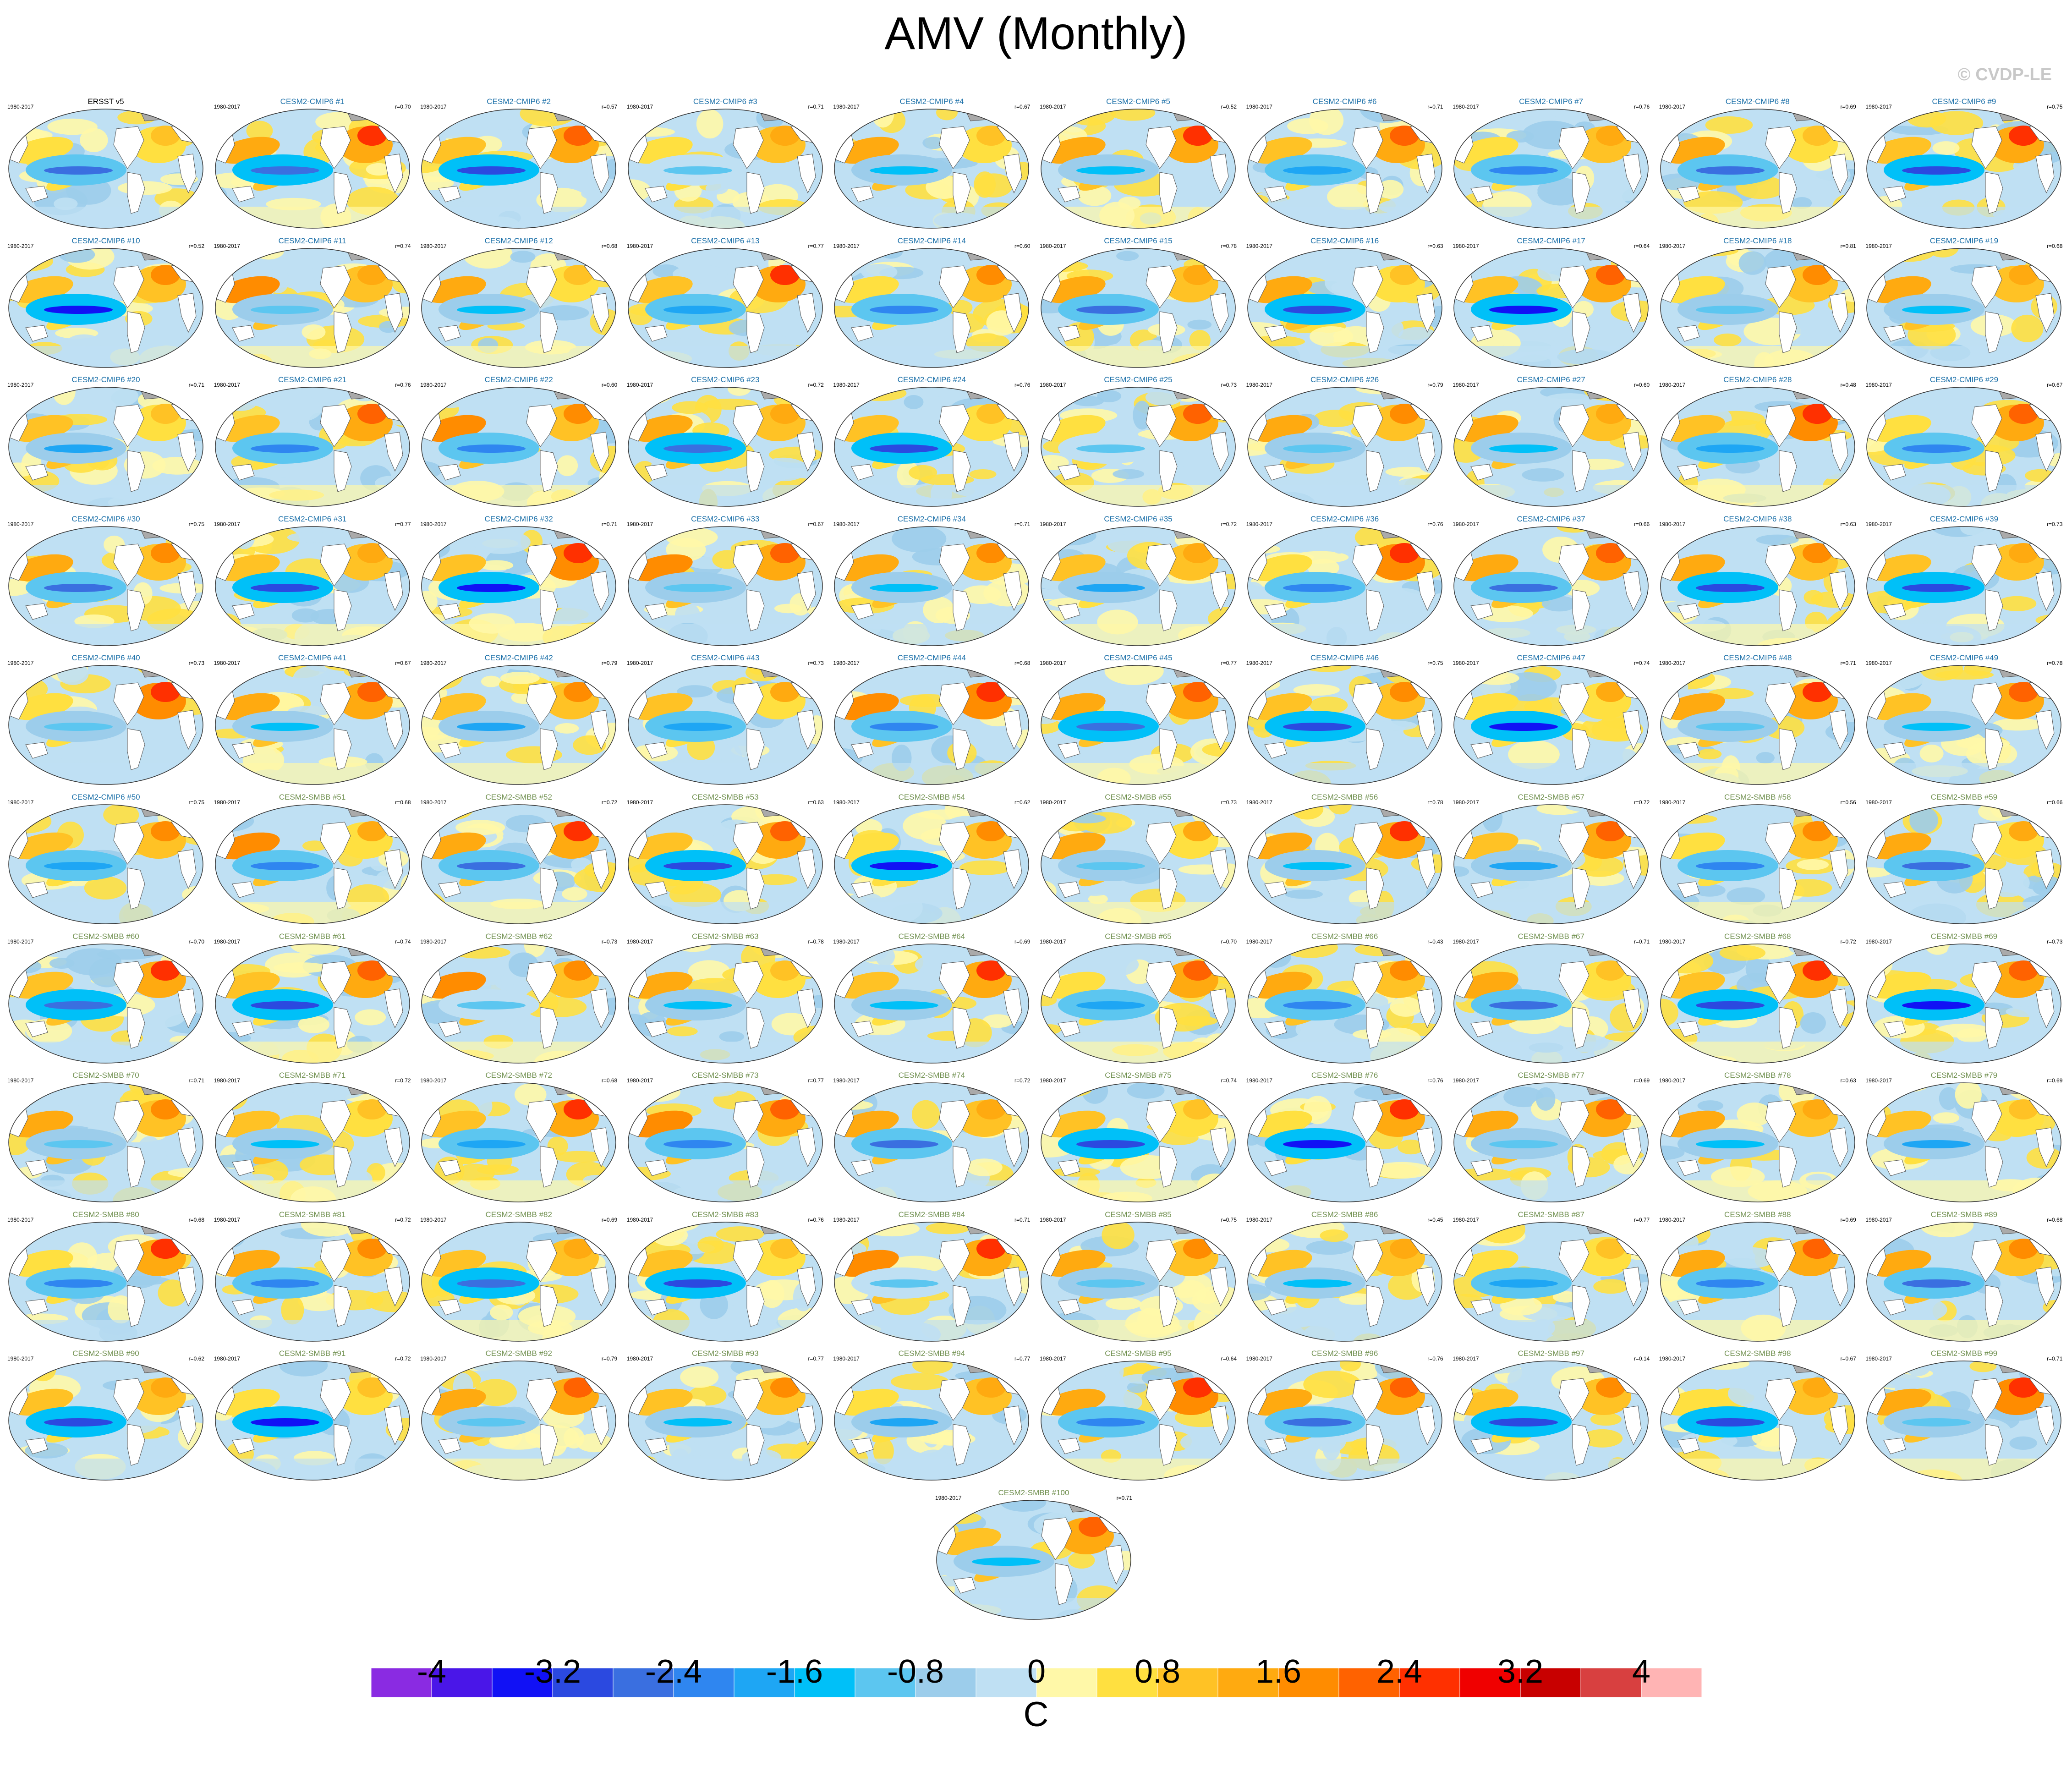 The height and width of the screenshot is (1783, 2072). What do you see at coordinates (1138, 719) in the screenshot?
I see `map-panel: CESM2-CMIP6 #45 1980-2017 r=0.77` at bounding box center [1138, 719].